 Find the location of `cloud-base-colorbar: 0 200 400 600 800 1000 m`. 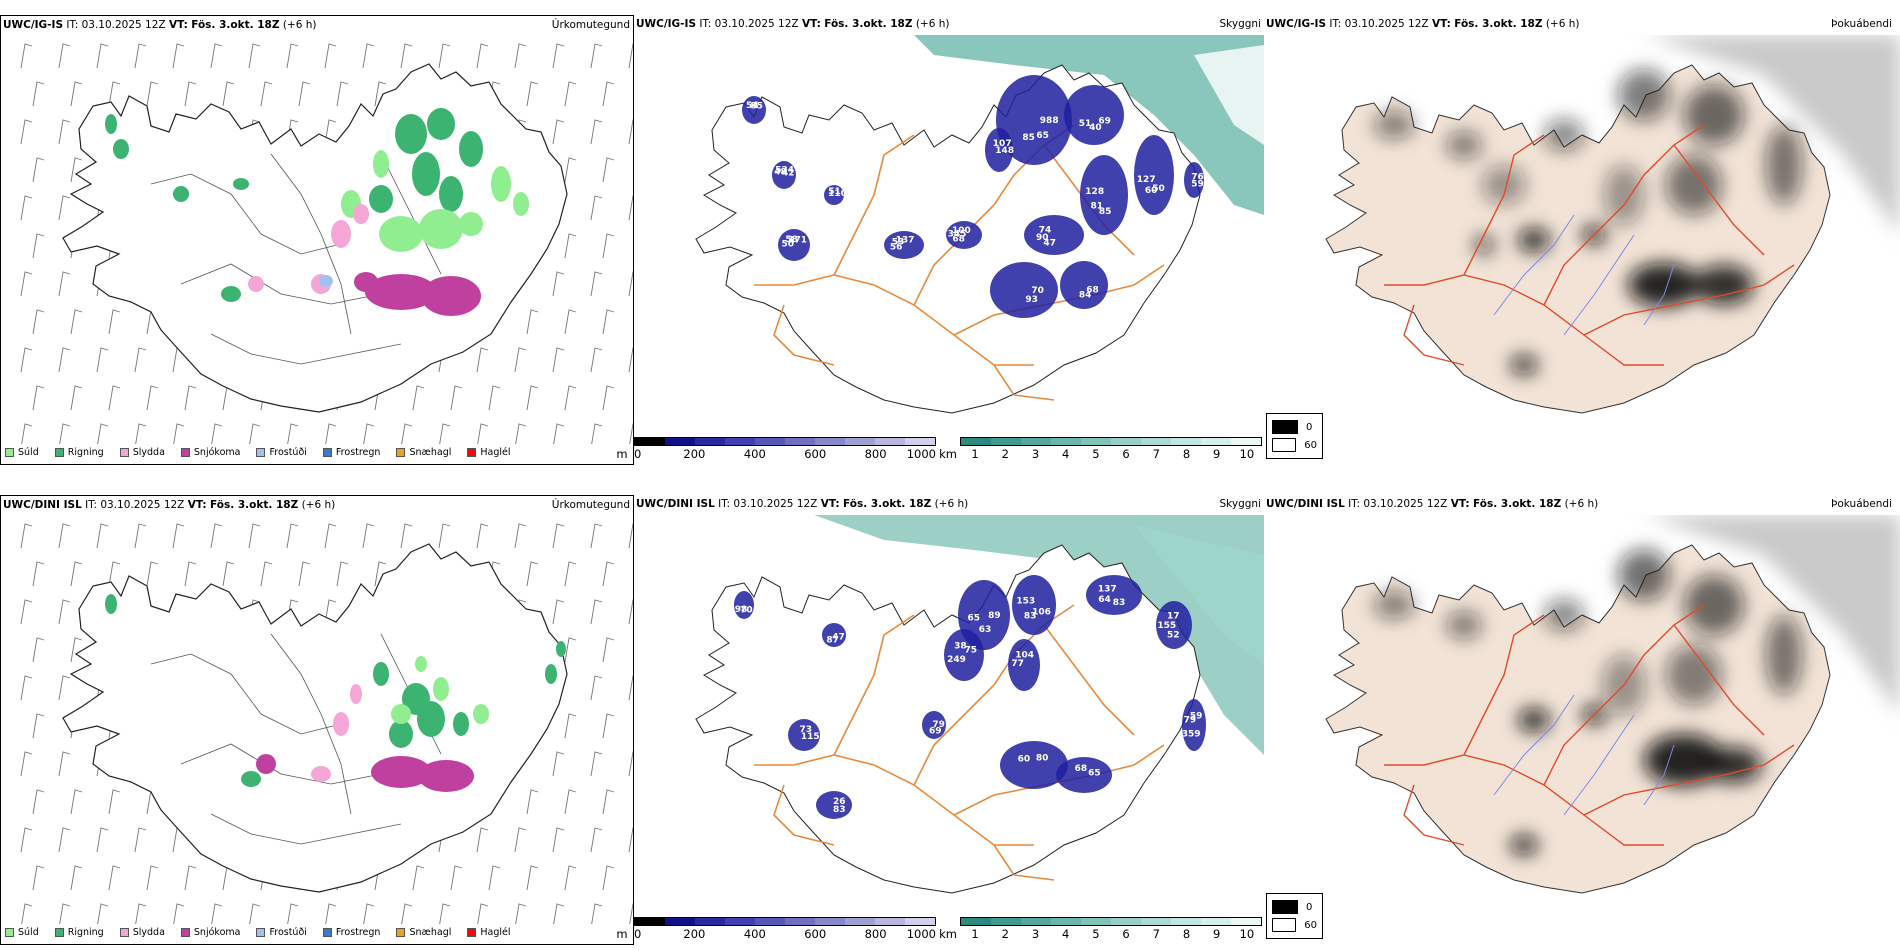

cloud-base-colorbar: 0 200 400 600 800 1000 m is located at coordinates (776, 449).